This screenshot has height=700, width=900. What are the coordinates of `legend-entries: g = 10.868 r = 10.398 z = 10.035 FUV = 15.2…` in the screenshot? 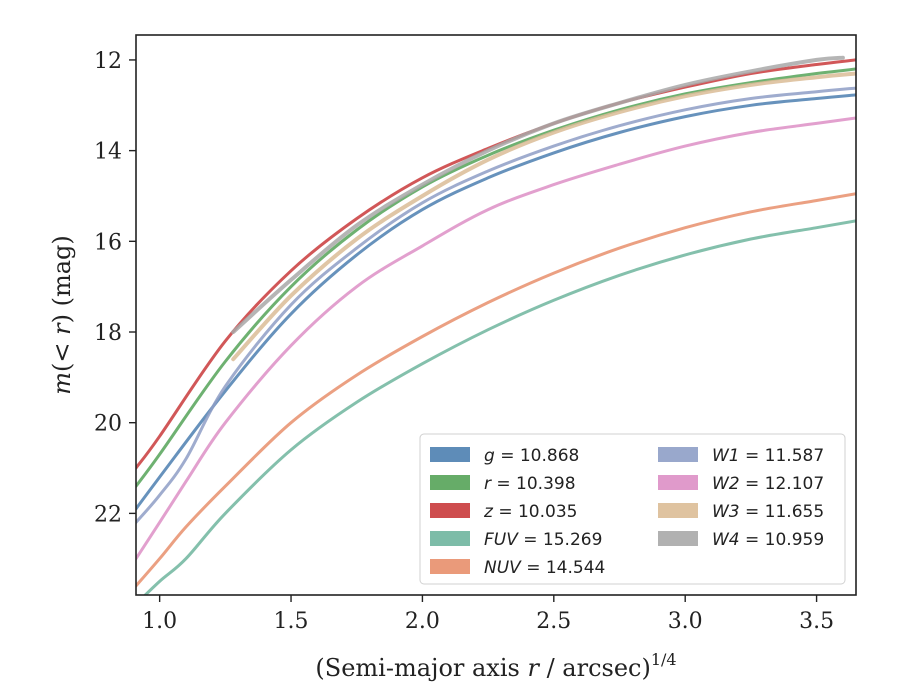 It's located at (627, 512).